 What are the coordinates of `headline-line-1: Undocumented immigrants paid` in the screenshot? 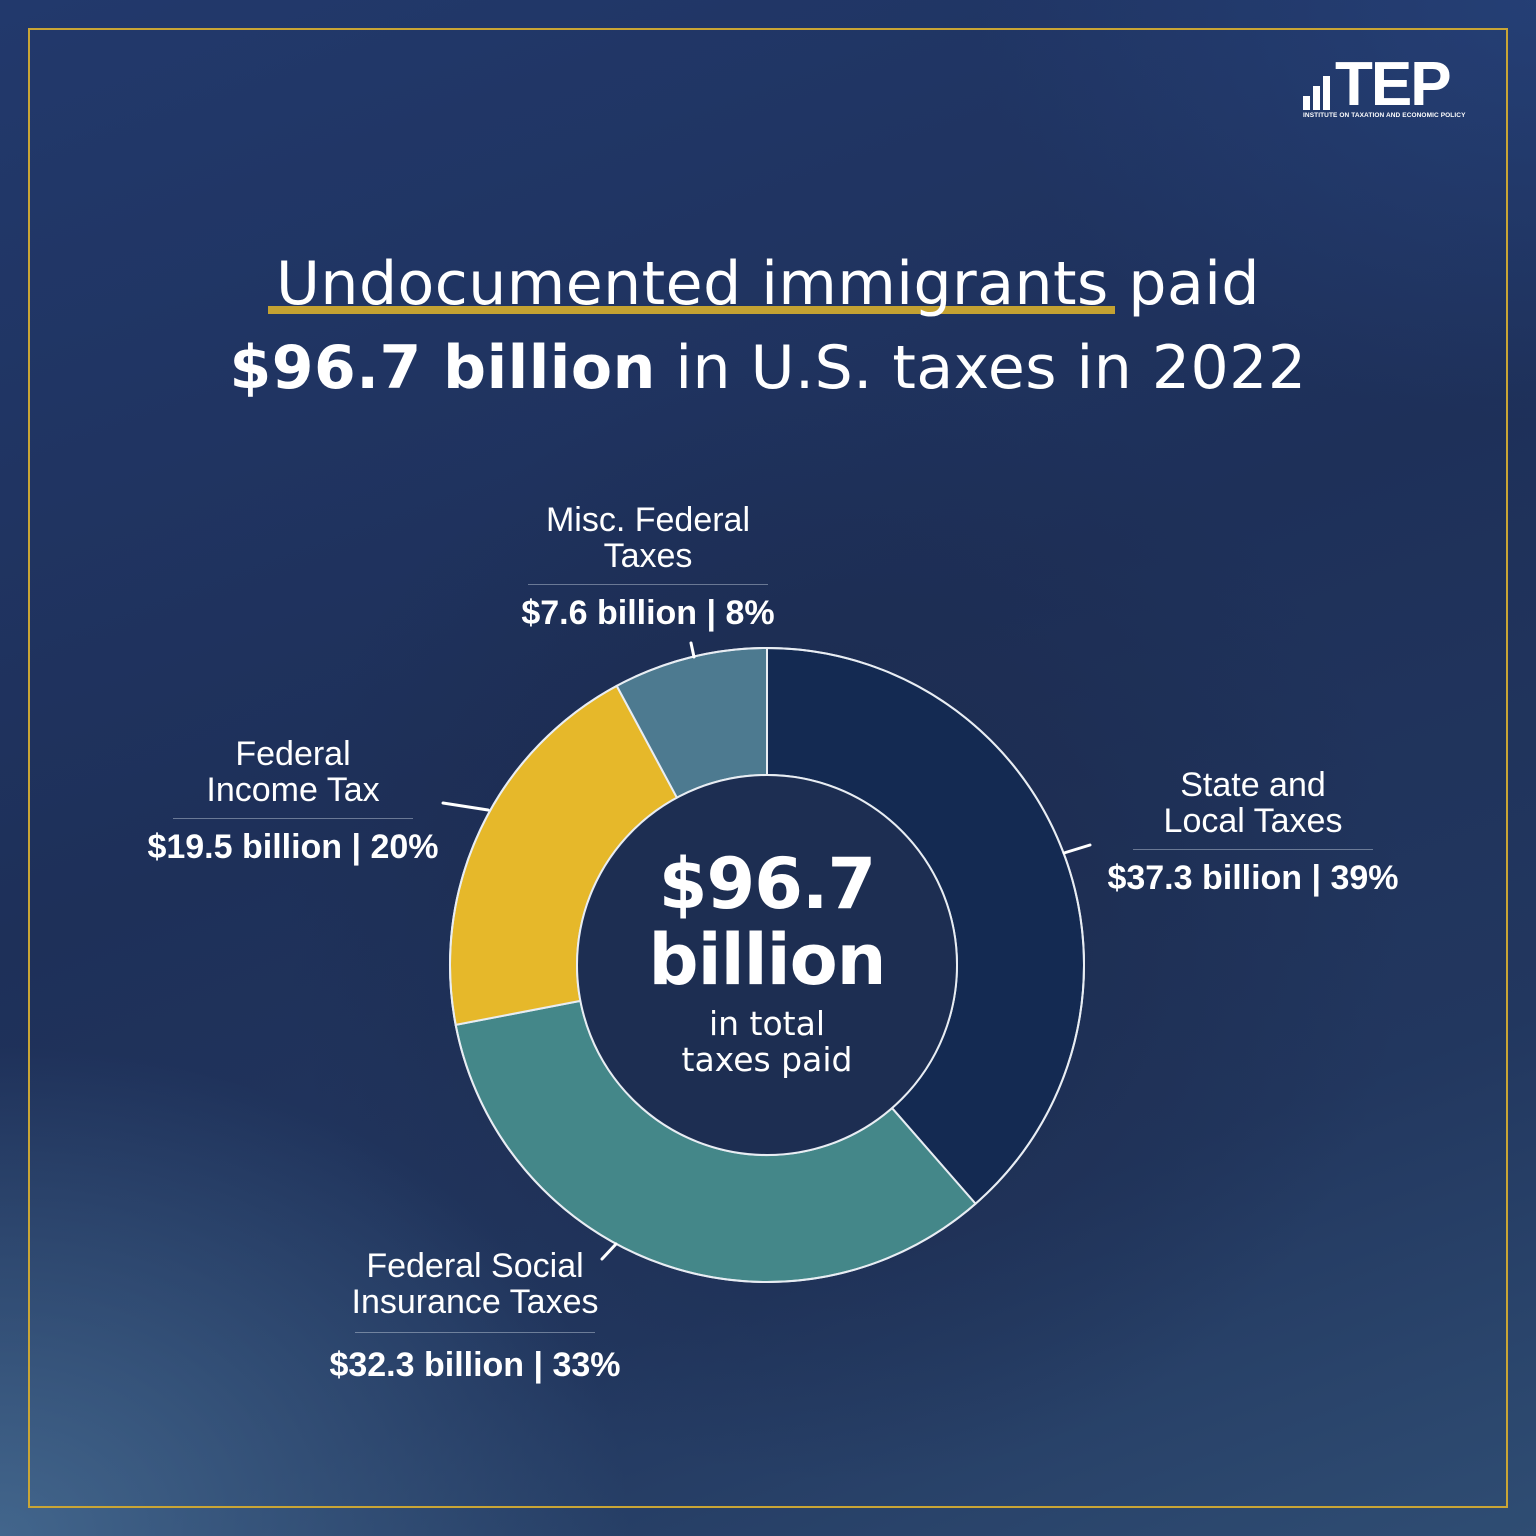 It's located at (768, 284).